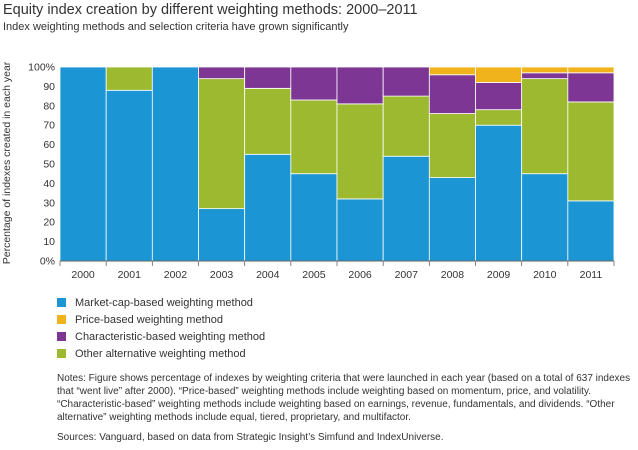 The width and height of the screenshot is (638, 450). I want to click on y-tick-label: 0%, so click(47, 262).